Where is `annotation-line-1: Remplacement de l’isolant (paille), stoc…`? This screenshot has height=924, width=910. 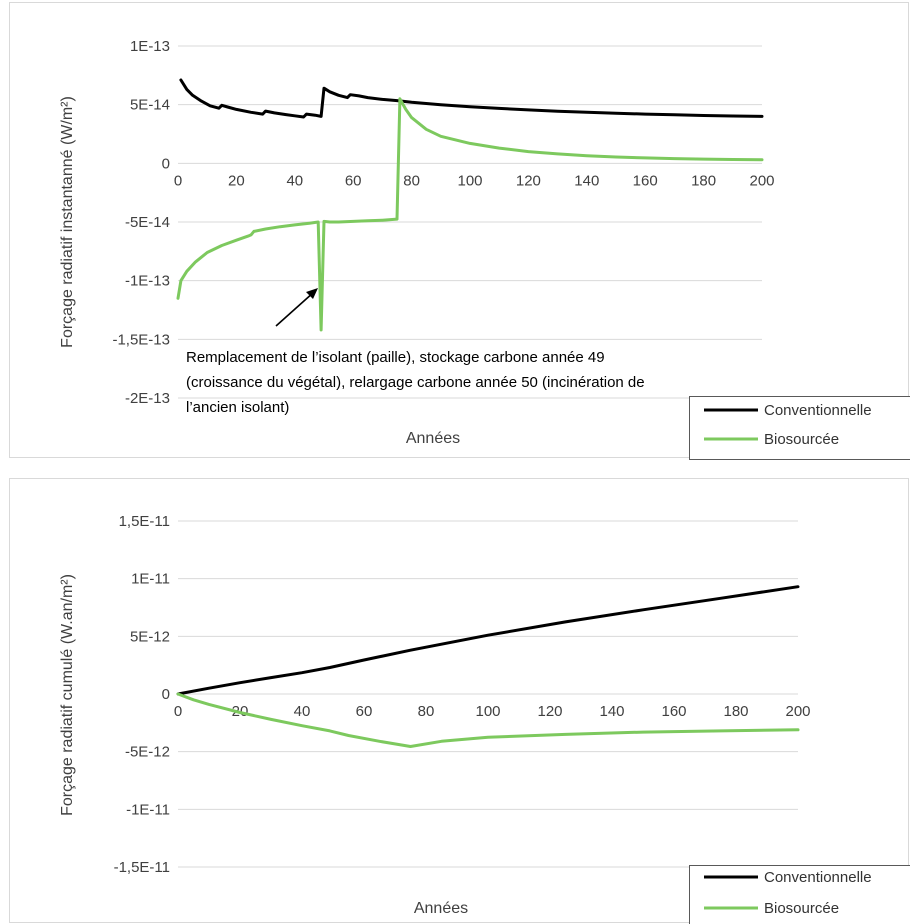
annotation-line-1: Remplacement de l’isolant (paille), stoc… is located at coordinates (395, 357).